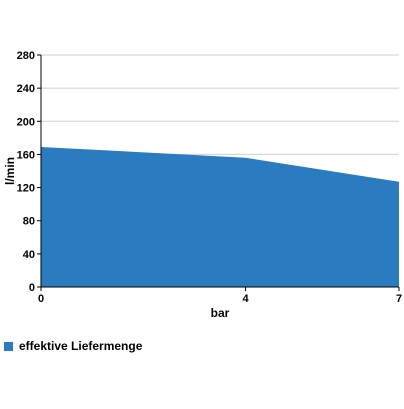 This screenshot has width=404, height=409. I want to click on y-tick-label: 80, so click(29, 222).